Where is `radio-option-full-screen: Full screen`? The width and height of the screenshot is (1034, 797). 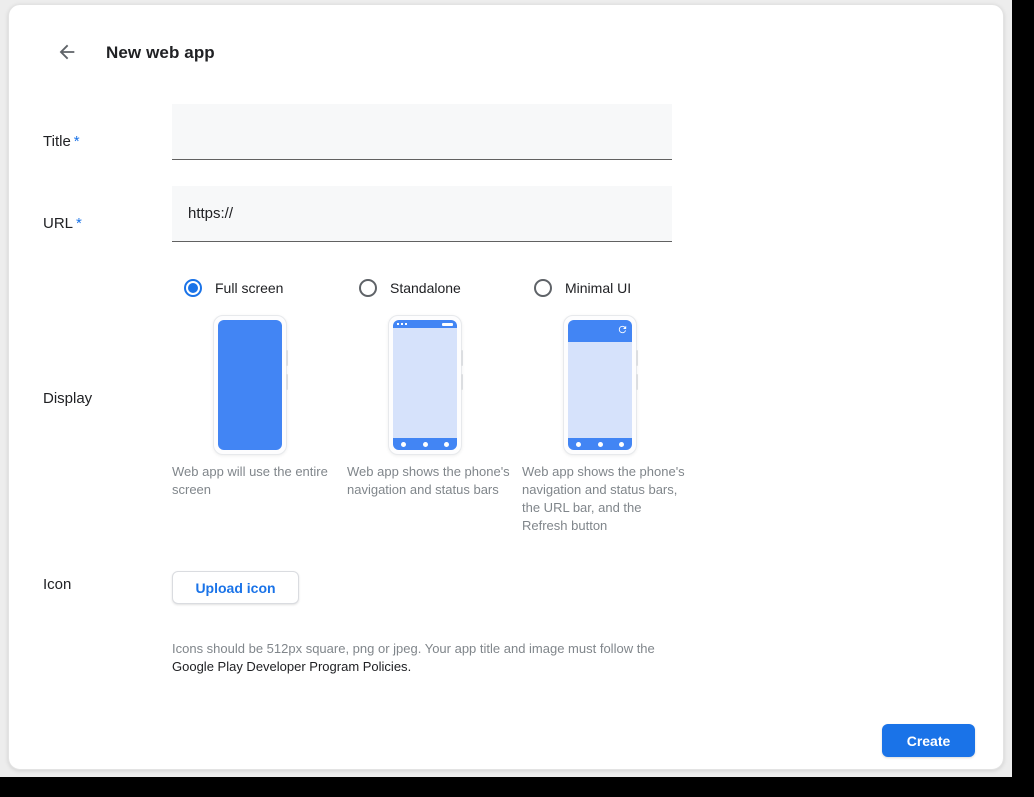
radio-option-full-screen: Full screen is located at coordinates (259, 288).